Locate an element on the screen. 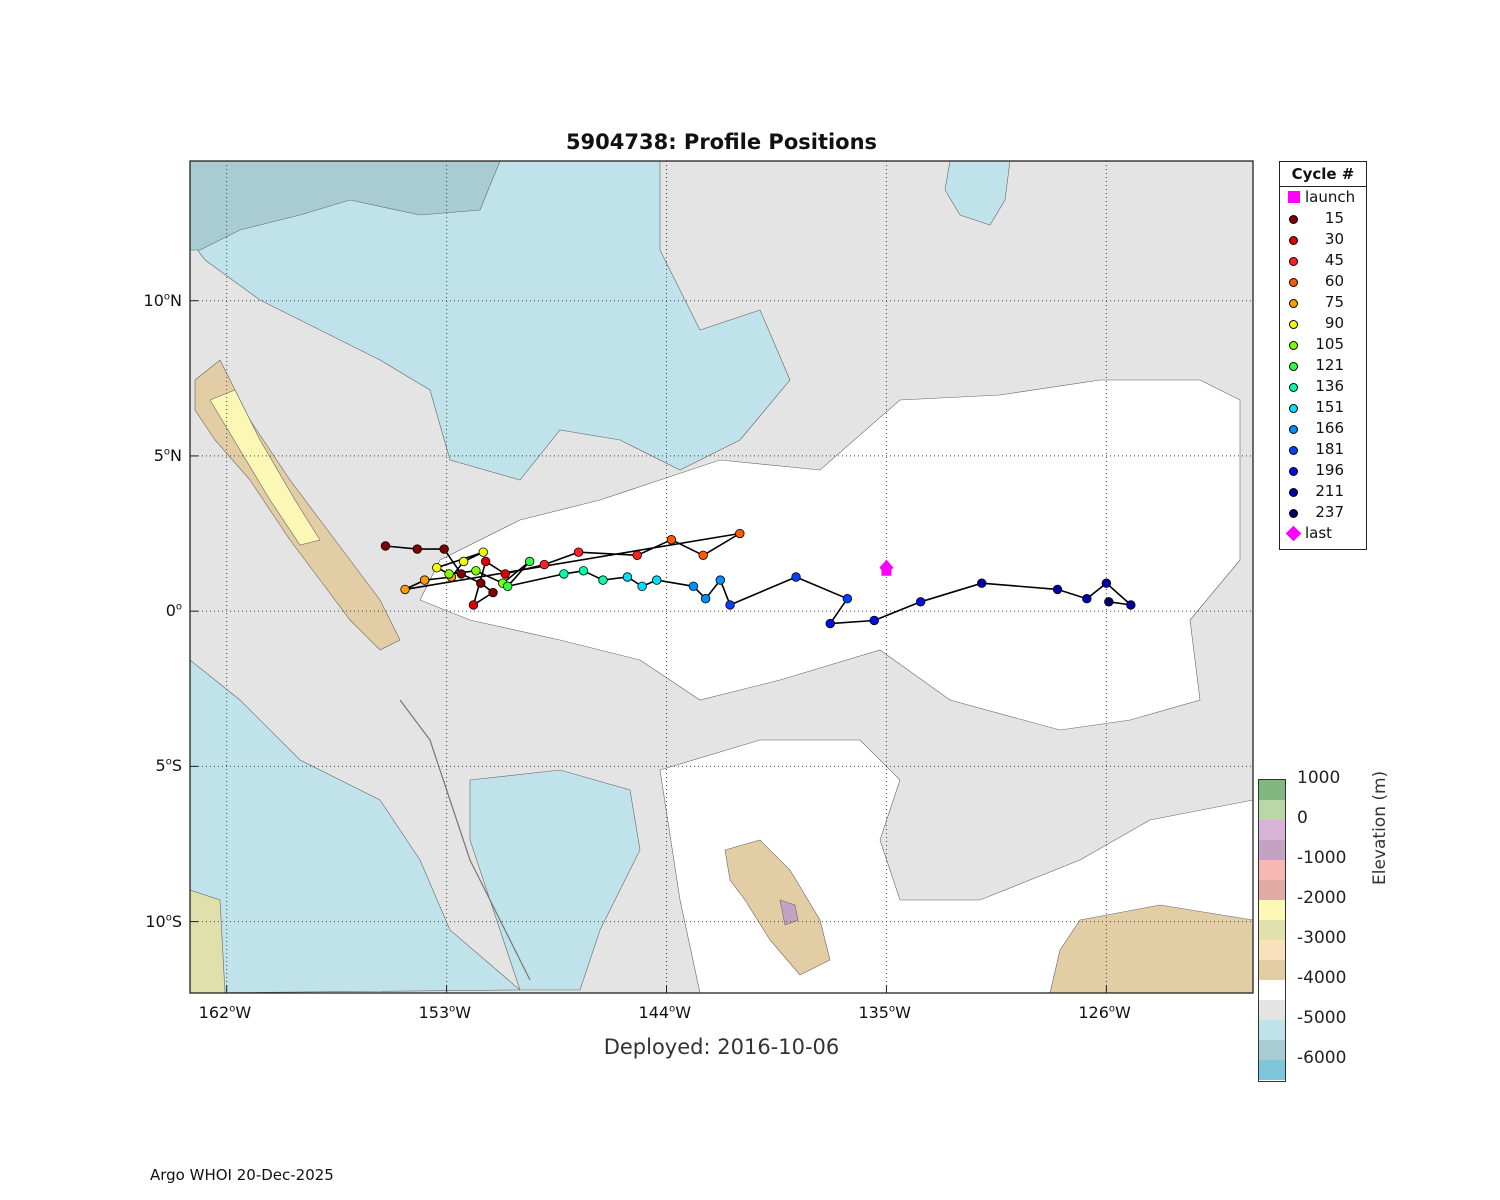  x-tick-label: 126oW is located at coordinates (1104, 1012).